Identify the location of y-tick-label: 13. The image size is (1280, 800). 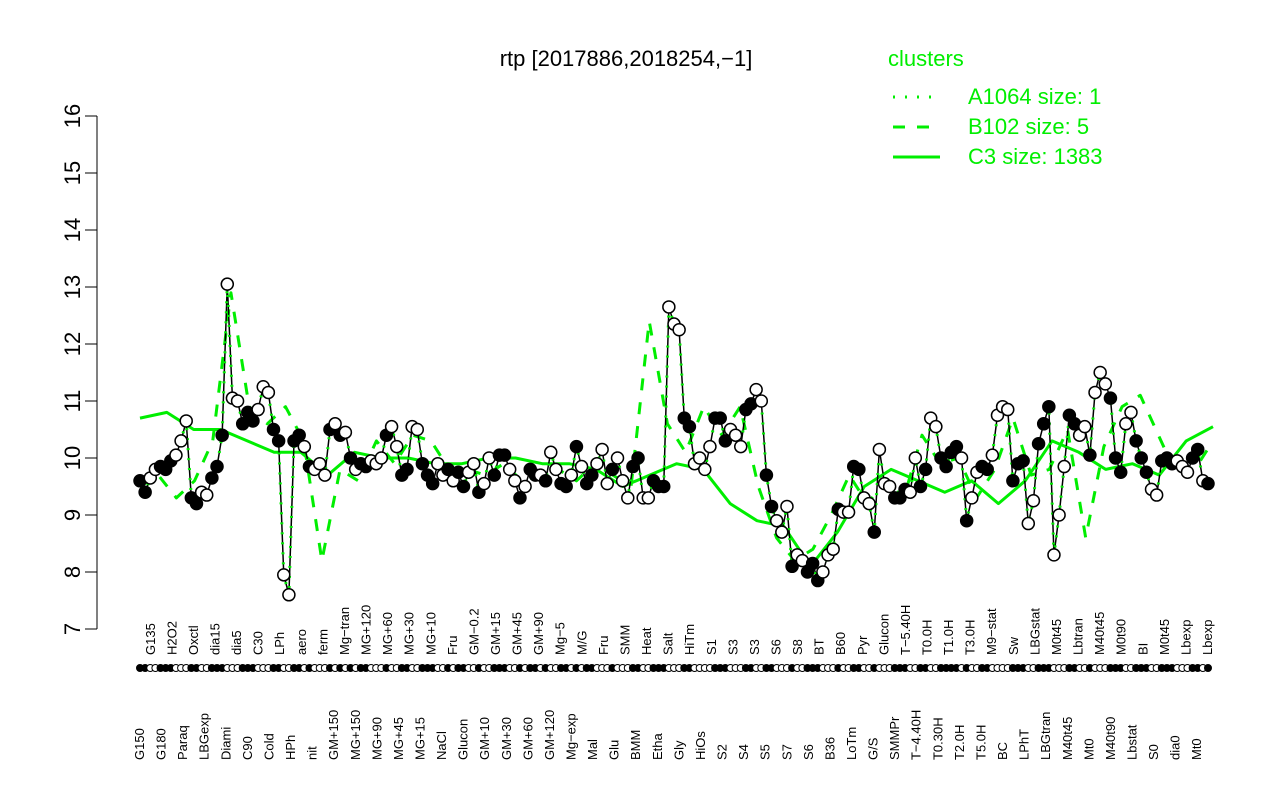
(72, 287).